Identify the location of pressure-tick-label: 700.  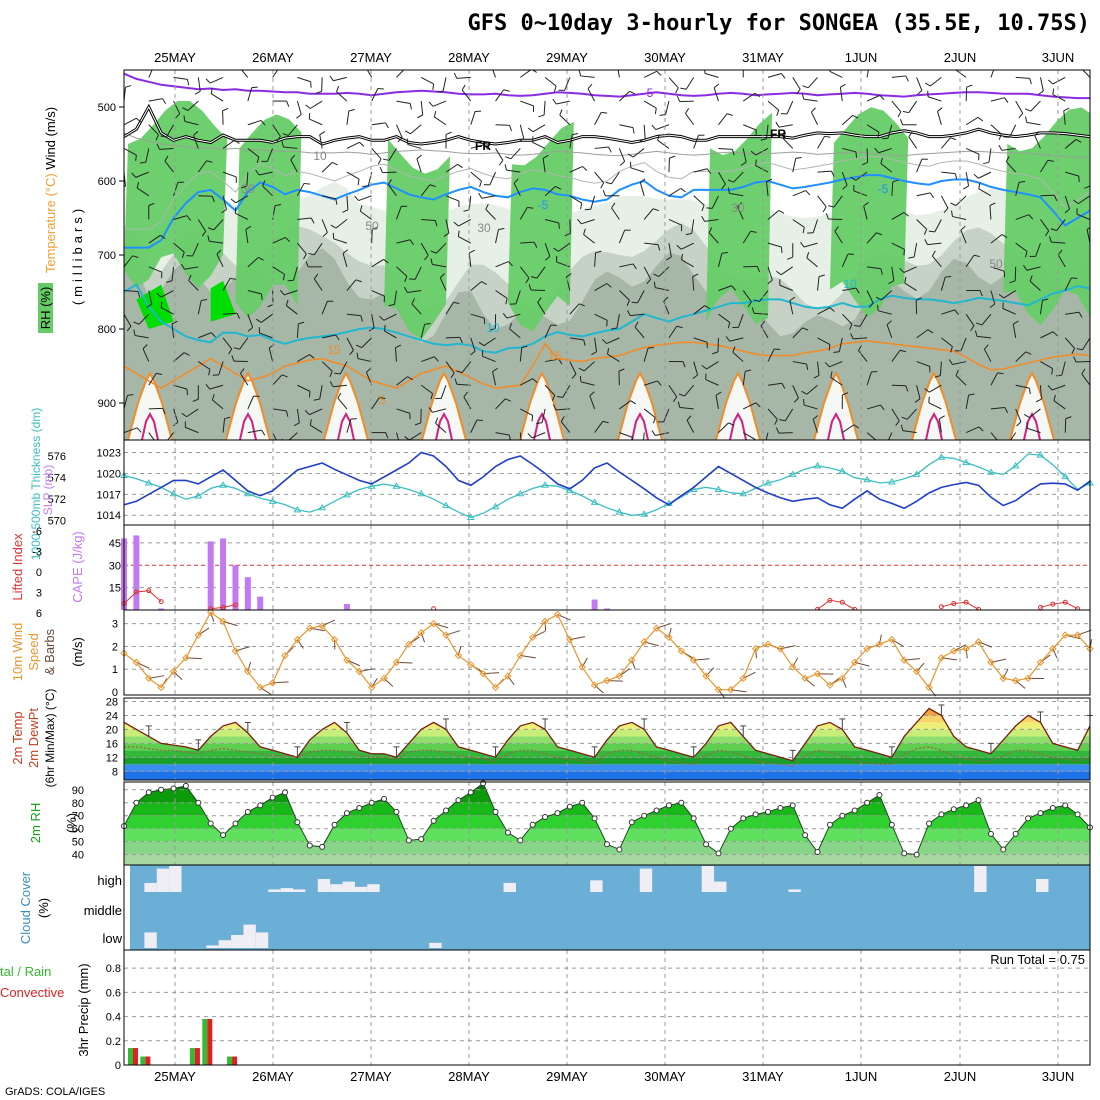
(107, 256).